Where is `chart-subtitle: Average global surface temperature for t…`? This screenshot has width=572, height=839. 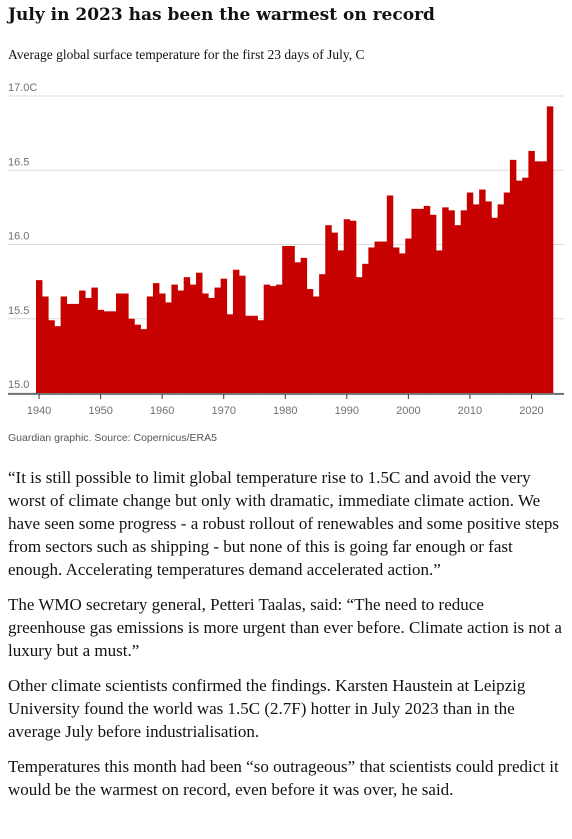
chart-subtitle: Average global surface temperature for t… is located at coordinates (186, 54).